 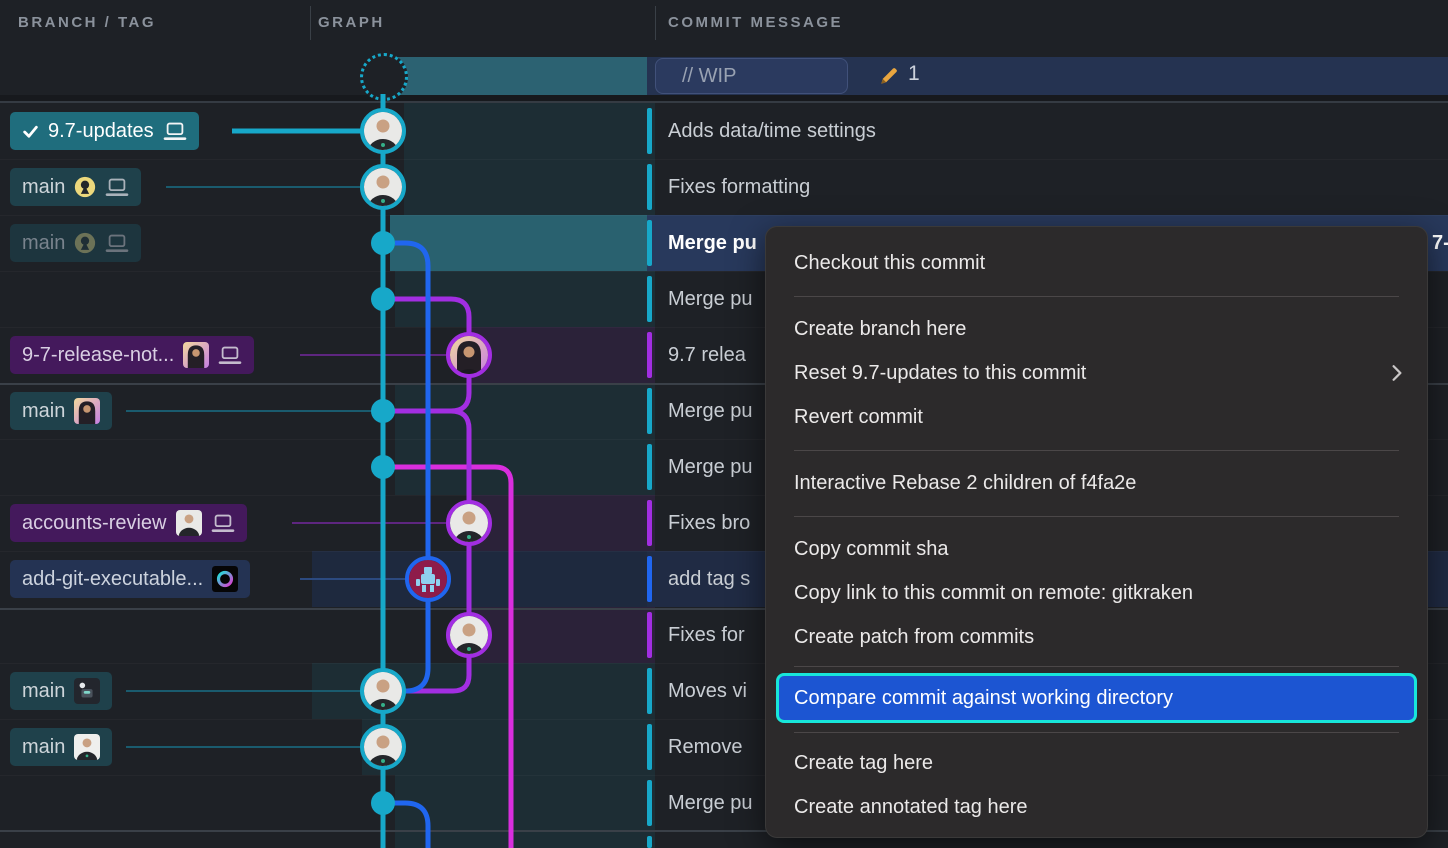 What do you see at coordinates (707, 690) in the screenshot?
I see `commit-message: Moves vi` at bounding box center [707, 690].